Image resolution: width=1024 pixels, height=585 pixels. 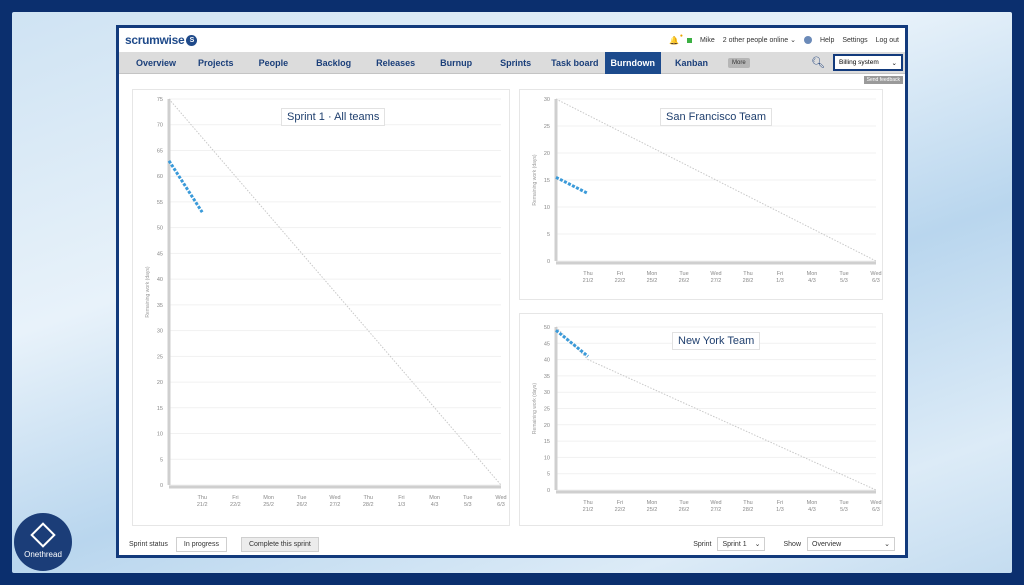 What do you see at coordinates (887, 40) in the screenshot?
I see `logout-link: Log out` at bounding box center [887, 40].